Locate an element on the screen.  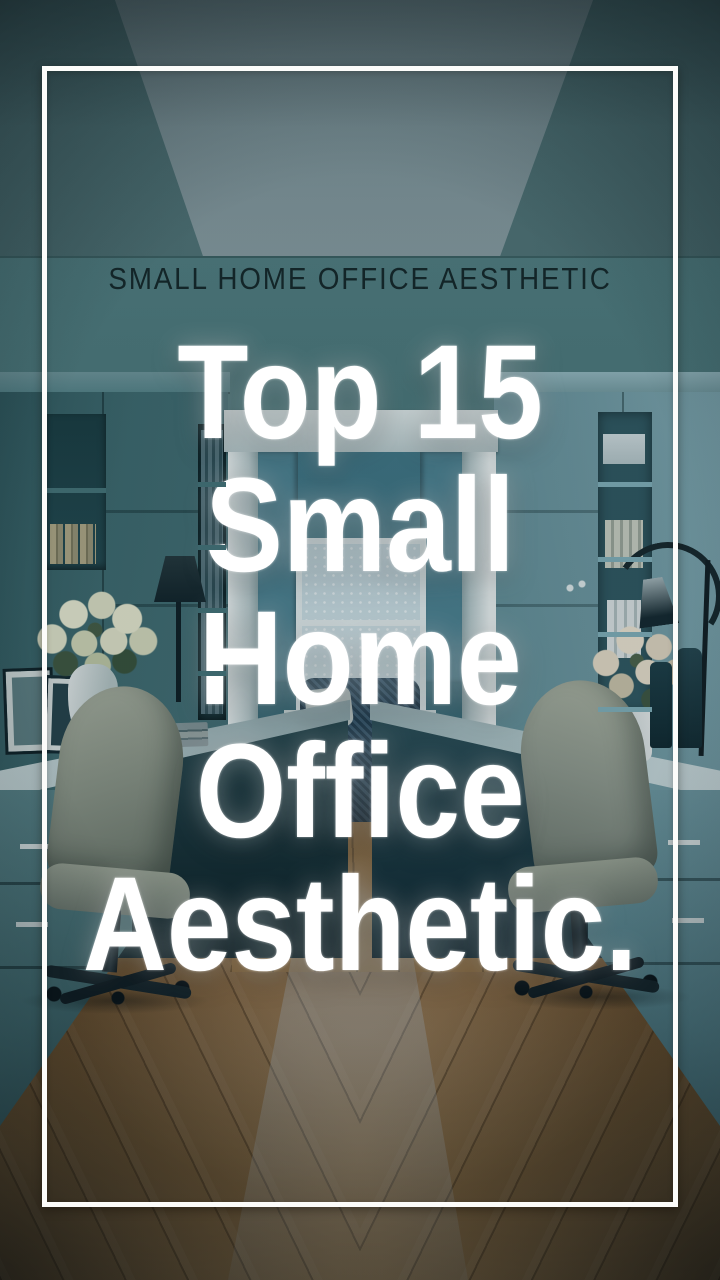
right-bookshelf is located at coordinates (625, 562).